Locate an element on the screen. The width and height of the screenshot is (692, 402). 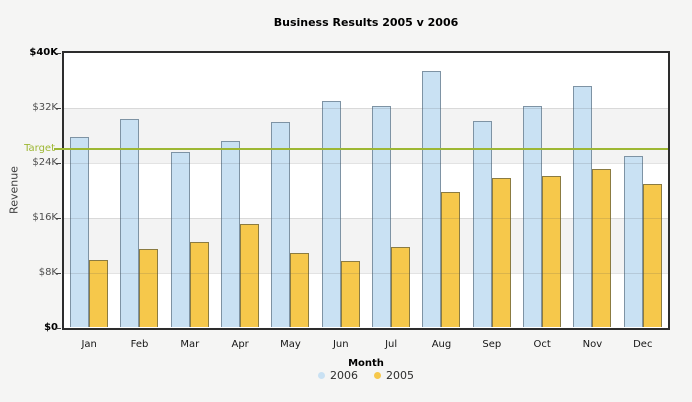
bar-2006-jun is located at coordinates (331, 214).